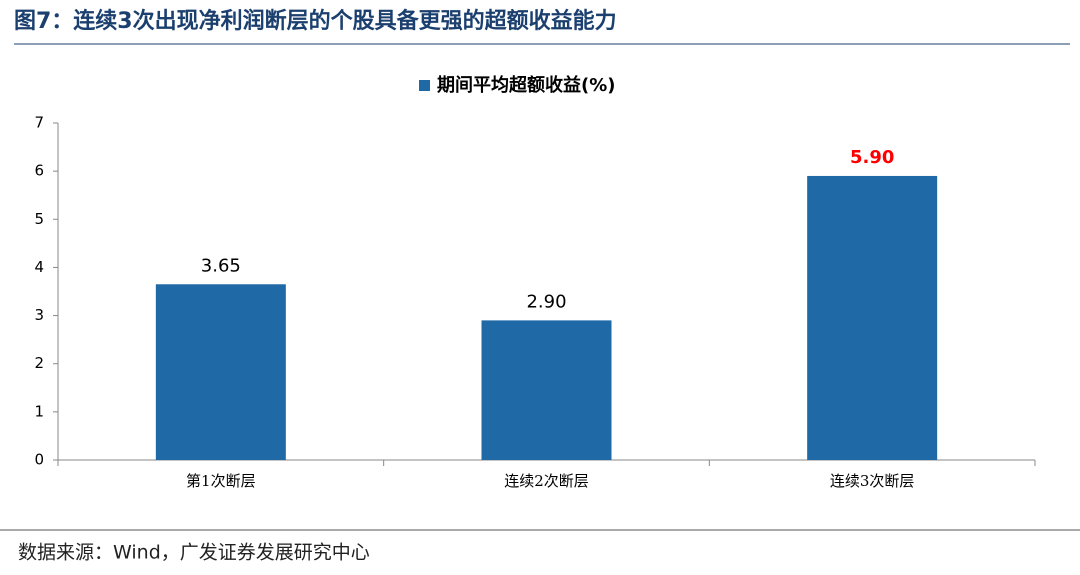 The width and height of the screenshot is (1080, 575). What do you see at coordinates (872, 157) in the screenshot?
I see `value-label: 5.90` at bounding box center [872, 157].